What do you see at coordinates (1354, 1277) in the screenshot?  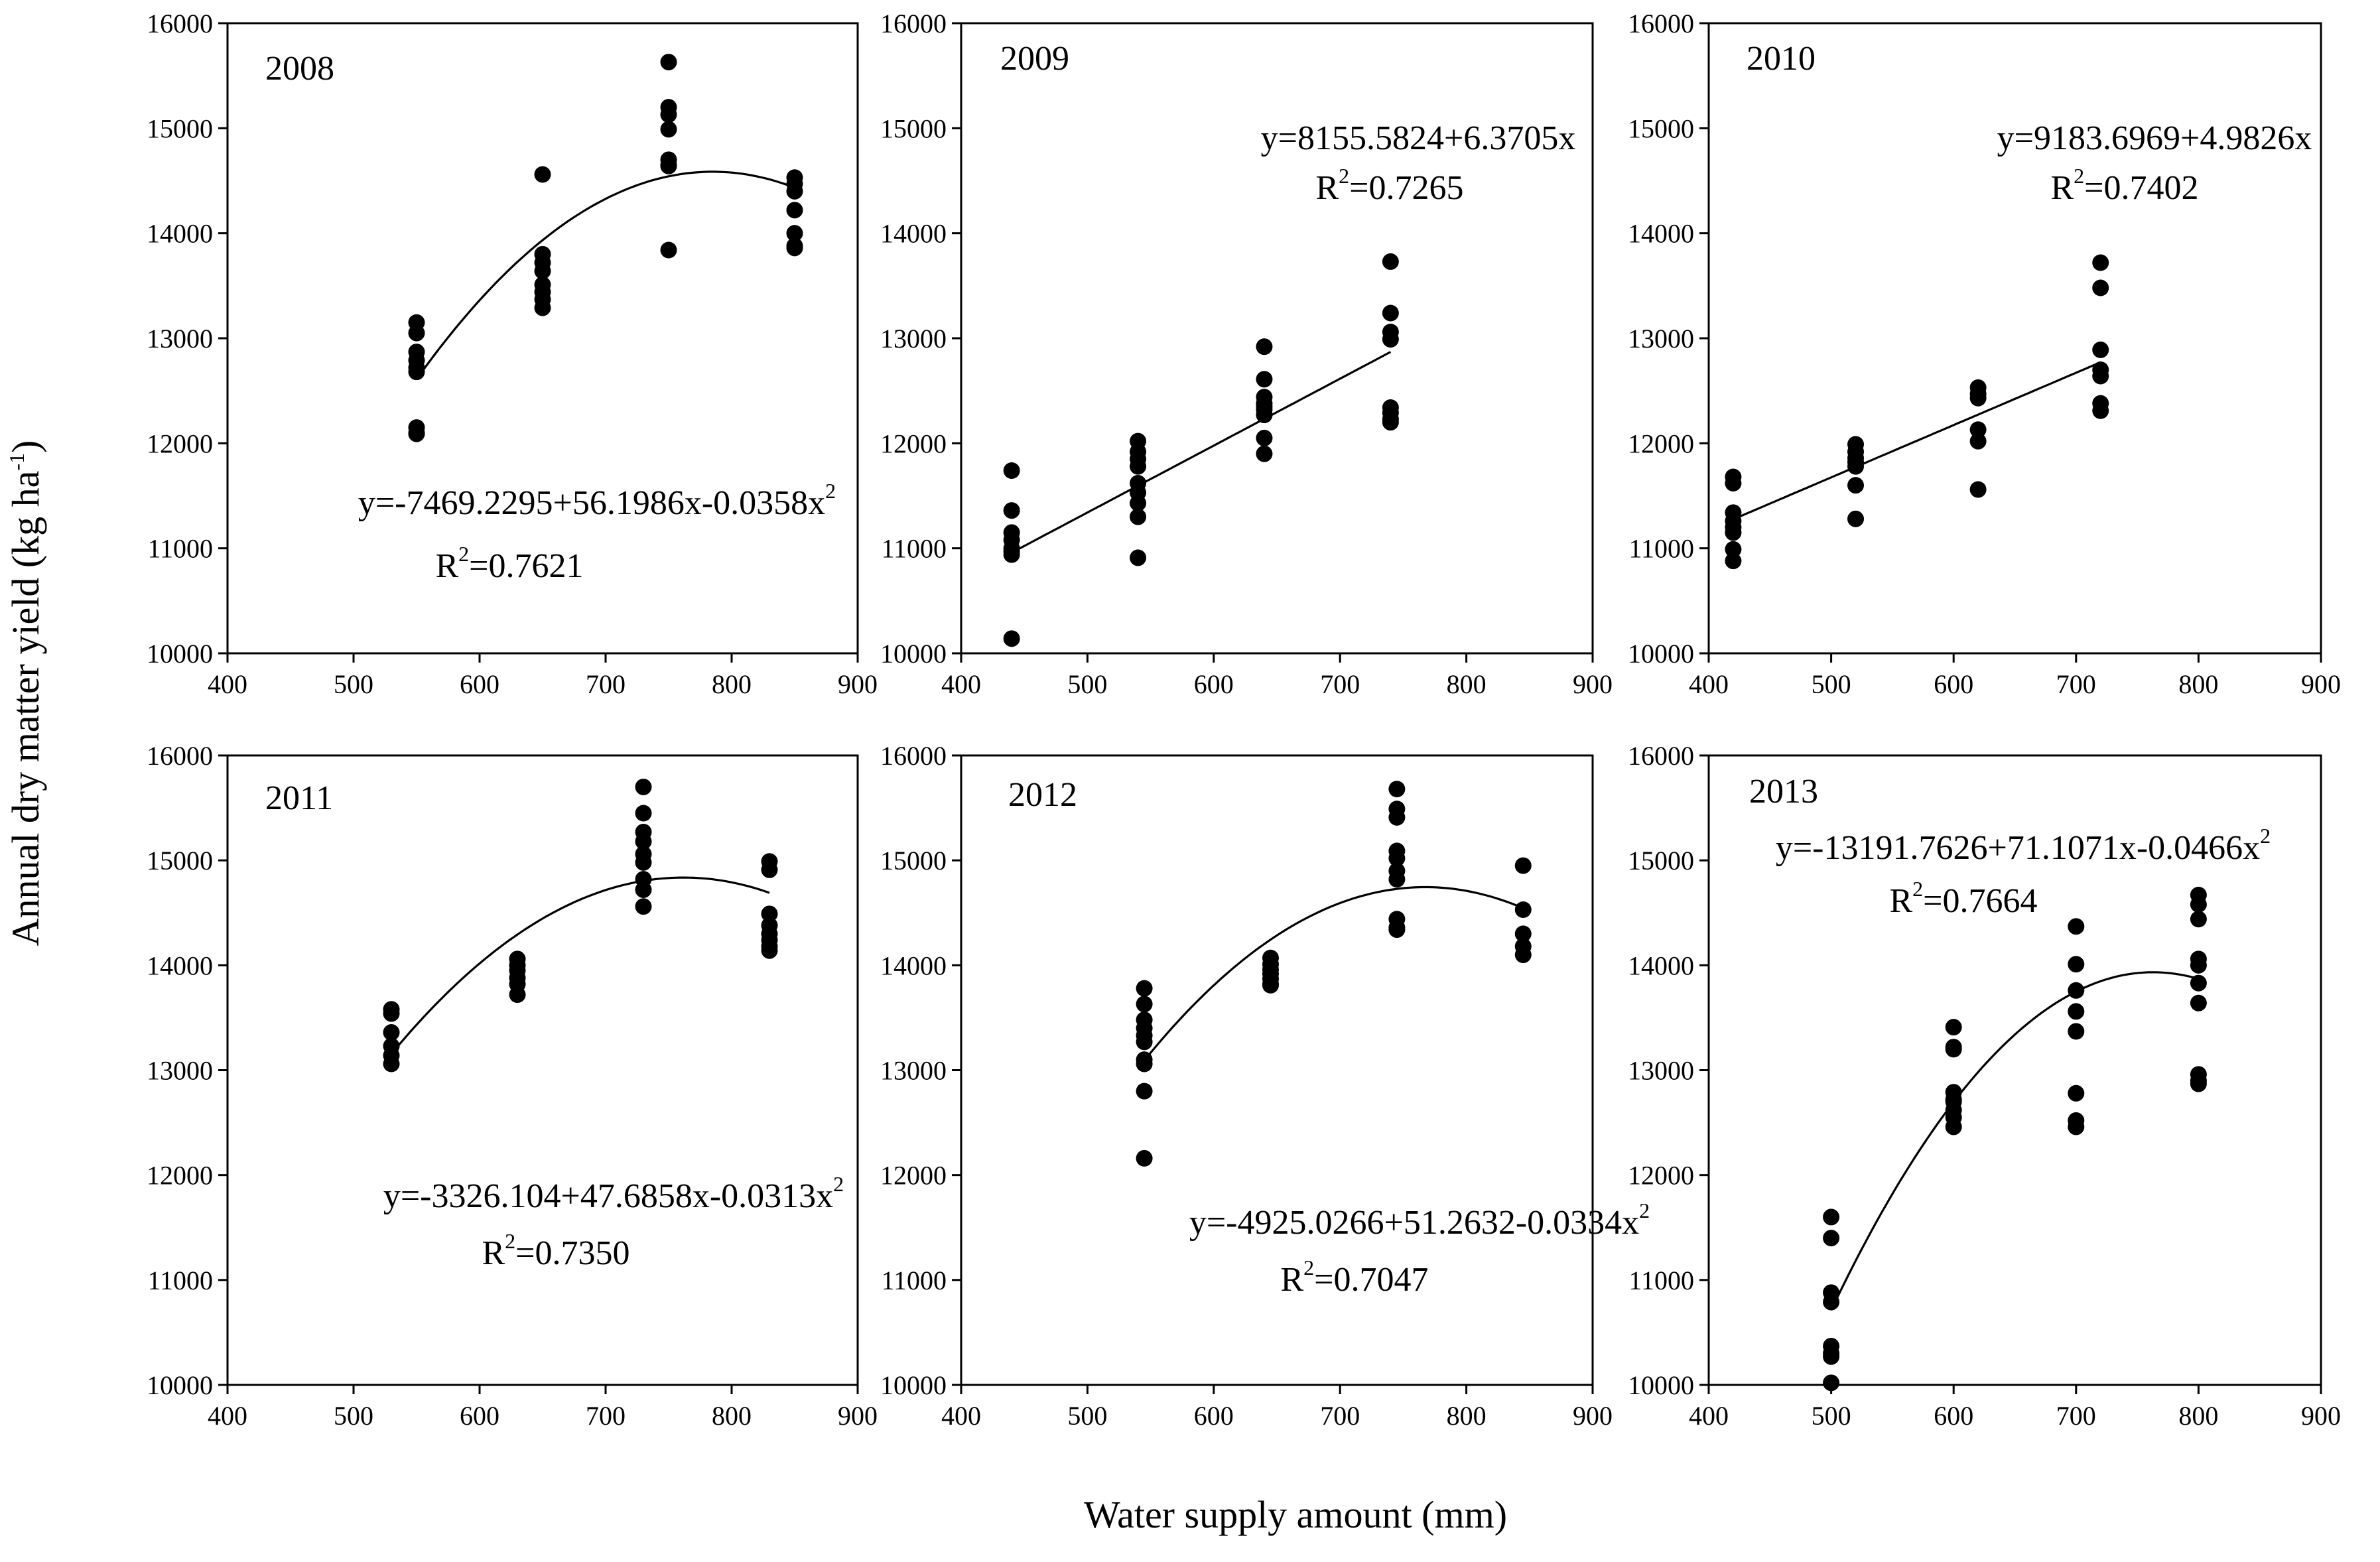 I see `fit-r-squared: R2=0.7047` at bounding box center [1354, 1277].